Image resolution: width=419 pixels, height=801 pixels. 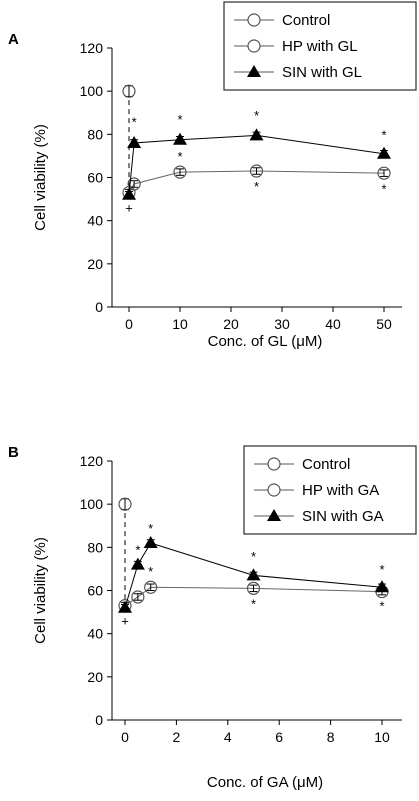 I want to click on legend-entry: SIN with GL, so click(x=322, y=72).